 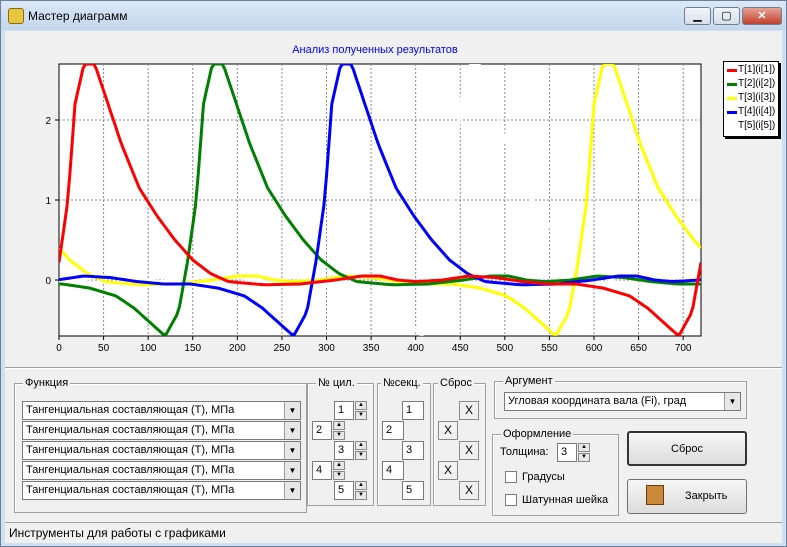 What do you see at coordinates (757, 97) in the screenshot?
I see `legend-label: T[3](i[3])` at bounding box center [757, 97].